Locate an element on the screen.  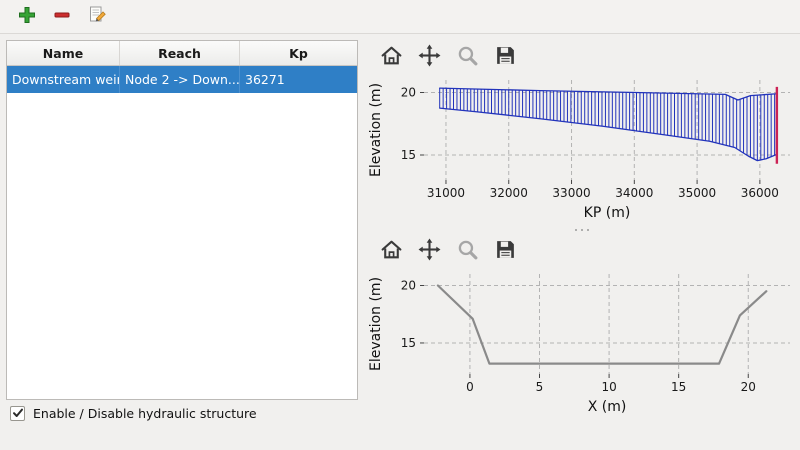
svg-text: 35000 is located at coordinates (697, 193).